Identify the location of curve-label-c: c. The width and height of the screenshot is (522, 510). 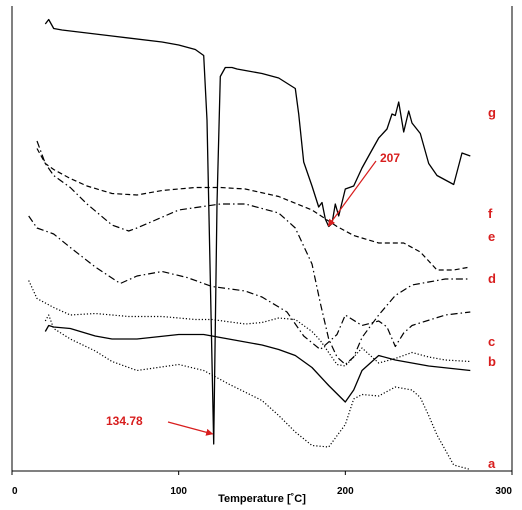
(491, 341).